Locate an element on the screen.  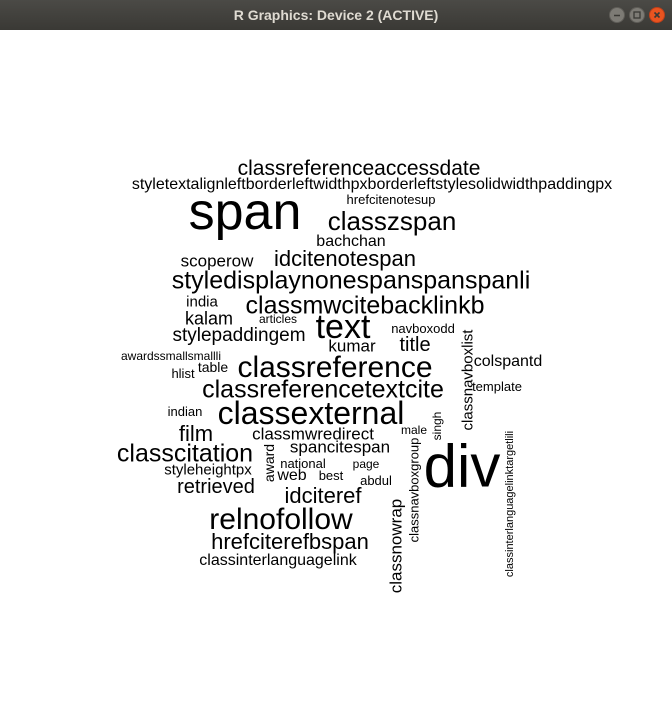
word-cloud-word: abdul is located at coordinates (376, 480).